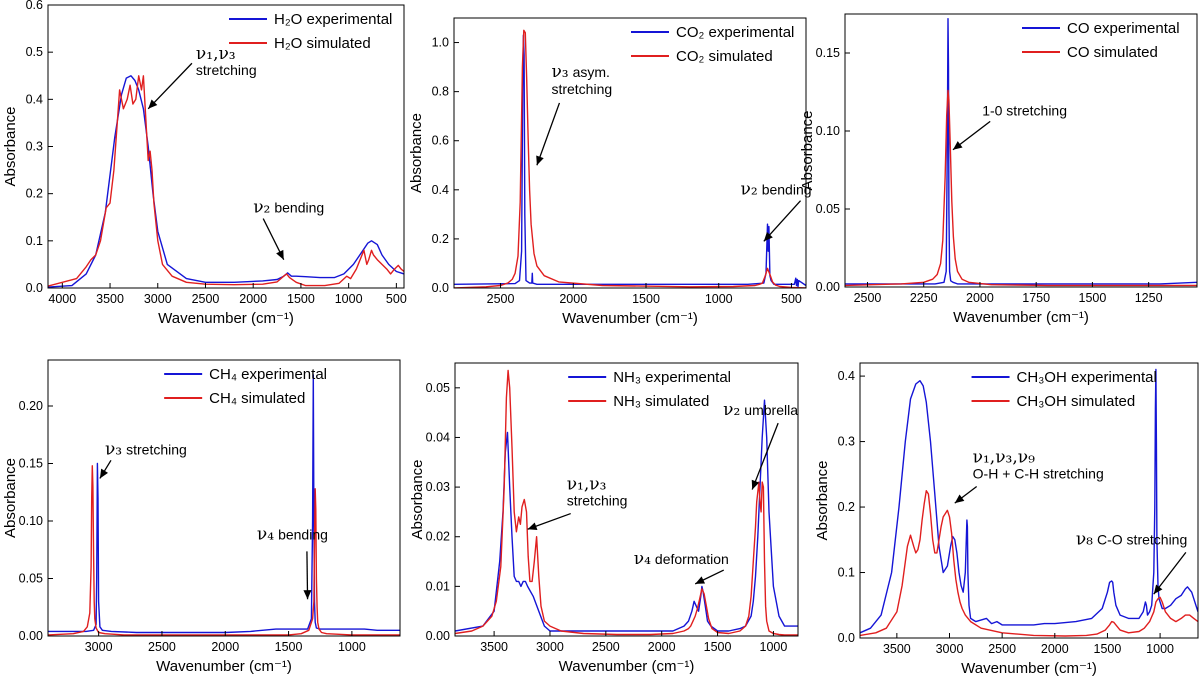 Image resolution: width=1200 pixels, height=682 pixels. I want to click on annotation-label: ν₄ bending, so click(292, 534).